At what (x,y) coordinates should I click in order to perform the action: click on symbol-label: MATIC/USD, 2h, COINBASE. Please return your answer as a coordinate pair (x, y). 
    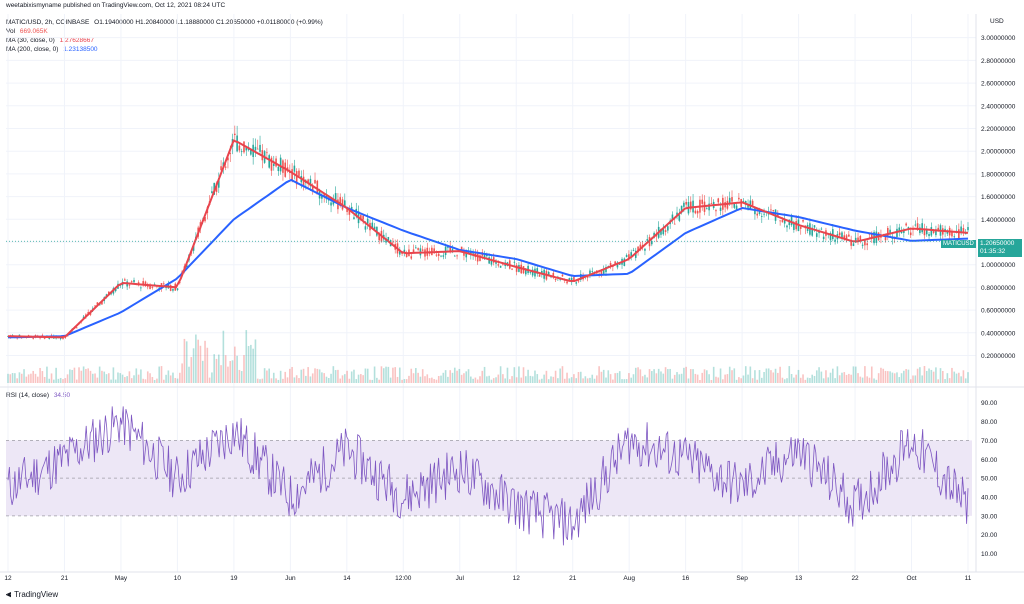
    Looking at the image, I should click on (48, 22).